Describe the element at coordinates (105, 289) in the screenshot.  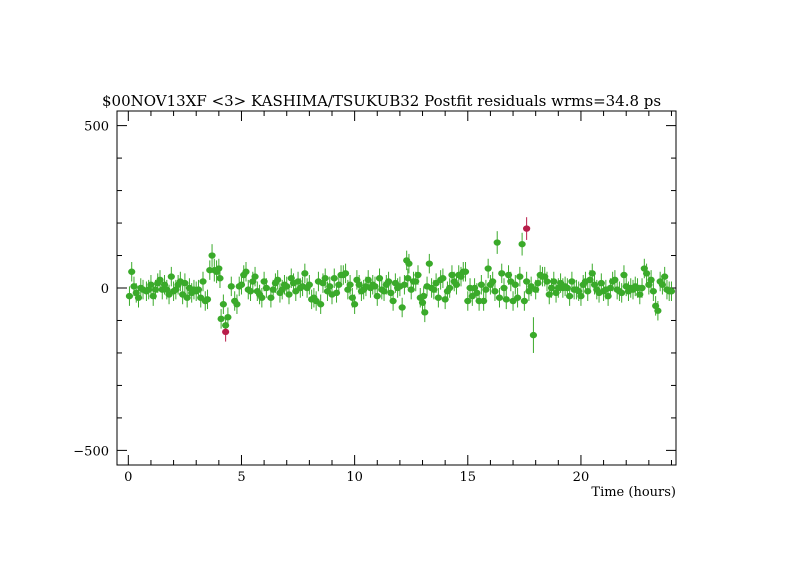
I see `y-tick-label: 0` at that location.